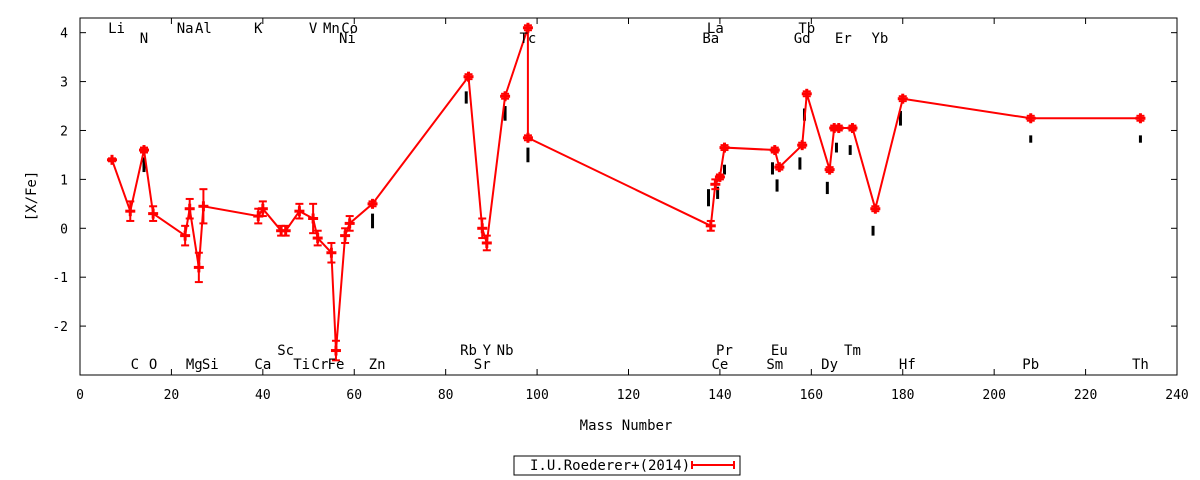 This screenshot has height=480, width=1200. Describe the element at coordinates (185, 29) in the screenshot. I see `element-label: Na` at that location.